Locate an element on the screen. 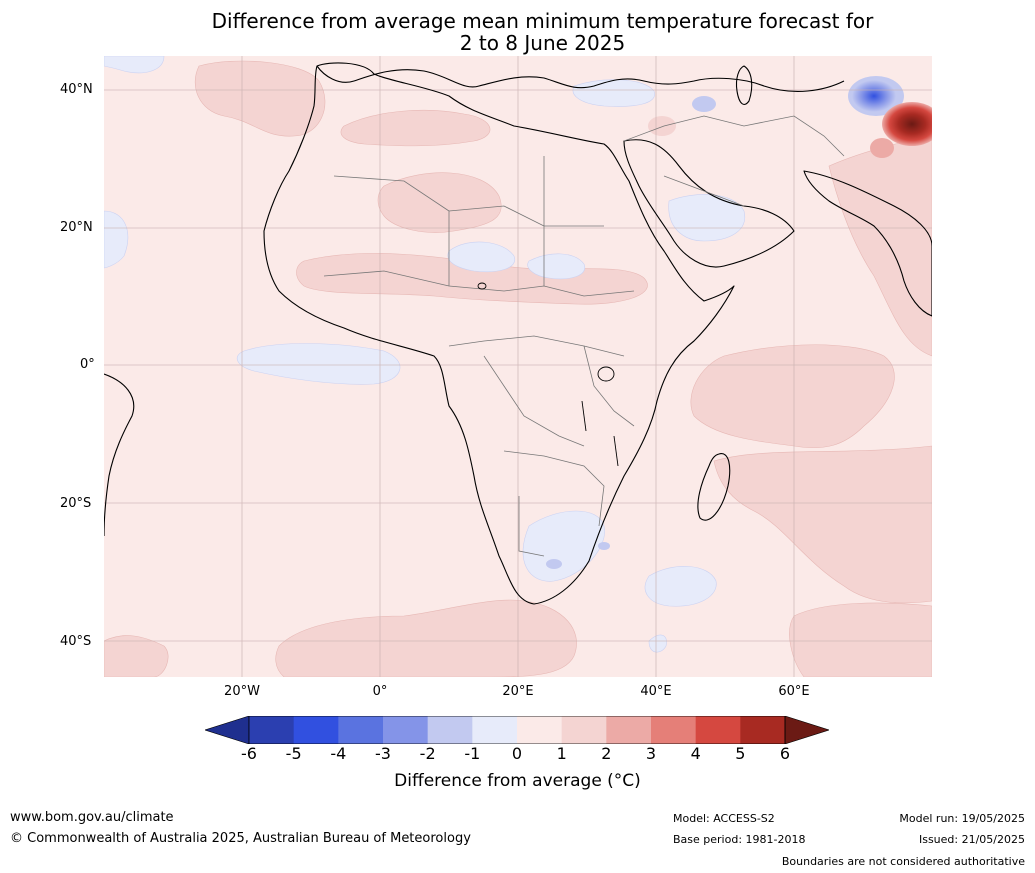 The height and width of the screenshot is (873, 1035). colorbar-tick-label: 1 is located at coordinates (561, 753).